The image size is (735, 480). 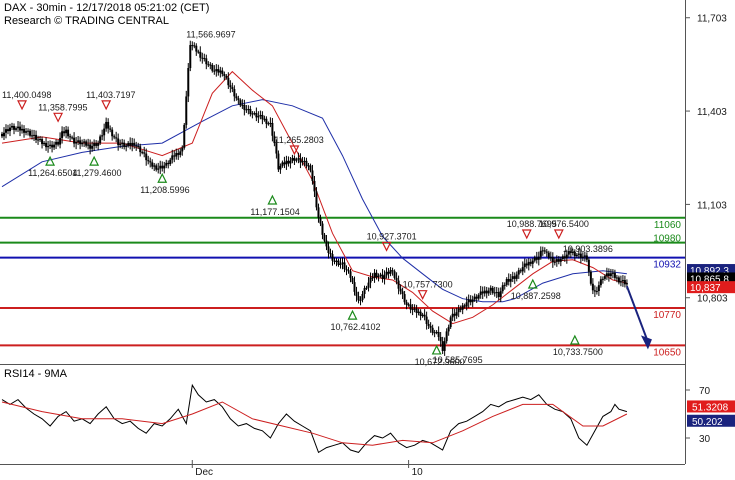 What do you see at coordinates (667, 352) in the screenshot?
I see `level-label-support-2: 10650` at bounding box center [667, 352].